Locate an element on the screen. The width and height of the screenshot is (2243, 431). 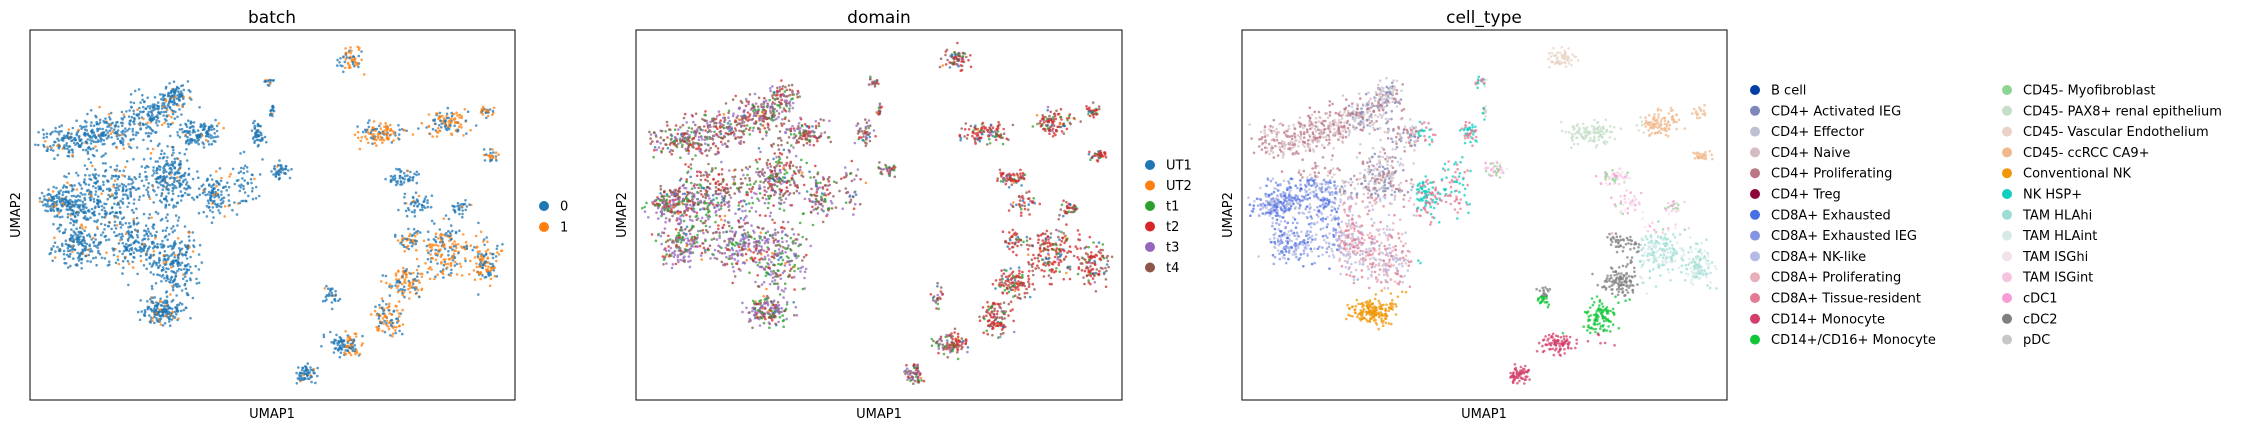
legend-label: Conventional NK is located at coordinates (2077, 174).